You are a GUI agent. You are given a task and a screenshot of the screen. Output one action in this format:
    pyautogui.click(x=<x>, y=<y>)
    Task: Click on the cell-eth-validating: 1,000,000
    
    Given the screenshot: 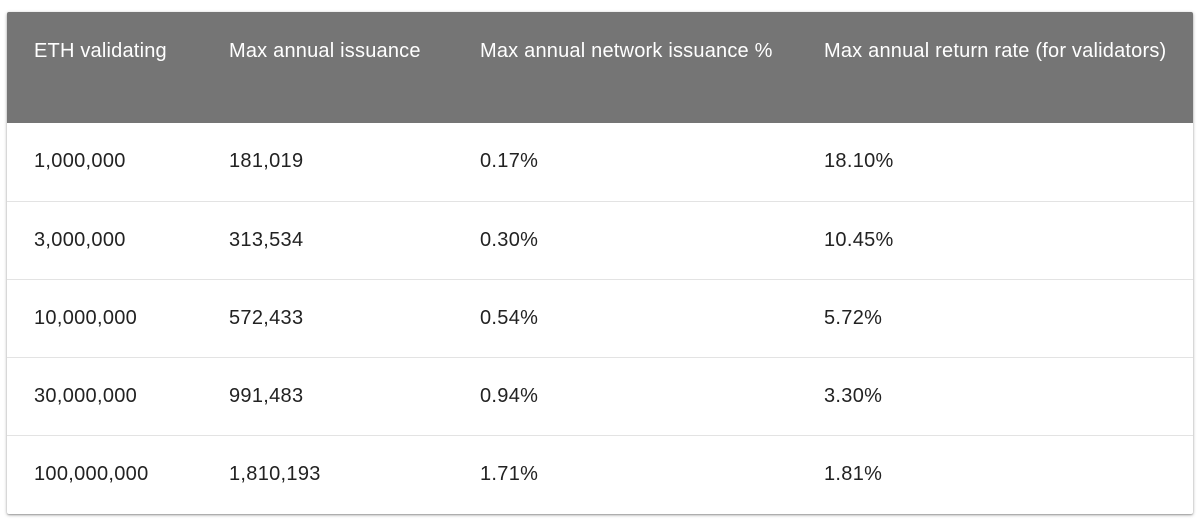 What is the action you would take?
    pyautogui.click(x=80, y=161)
    